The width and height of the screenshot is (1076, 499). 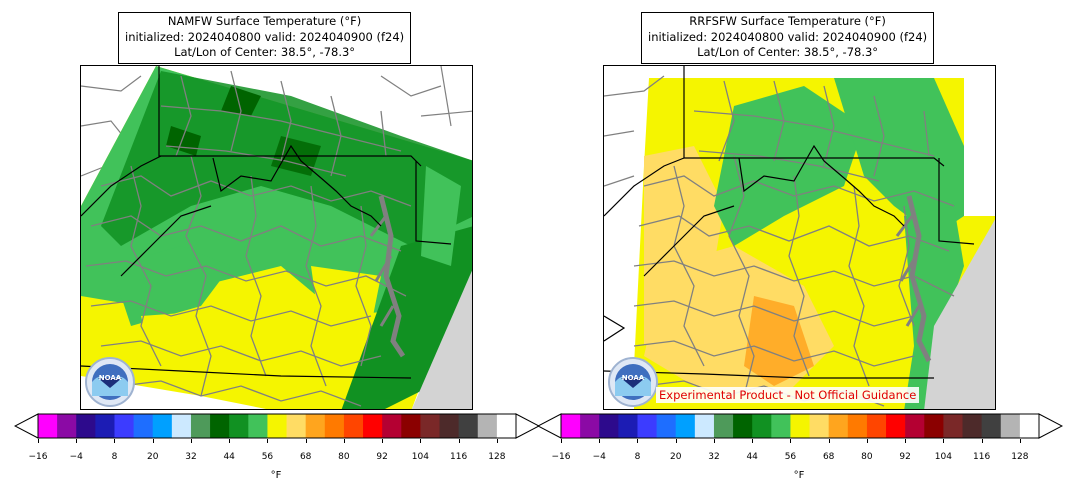 What do you see at coordinates (305, 457) in the screenshot?
I see `colorbar-tick-label: 68` at bounding box center [305, 457].